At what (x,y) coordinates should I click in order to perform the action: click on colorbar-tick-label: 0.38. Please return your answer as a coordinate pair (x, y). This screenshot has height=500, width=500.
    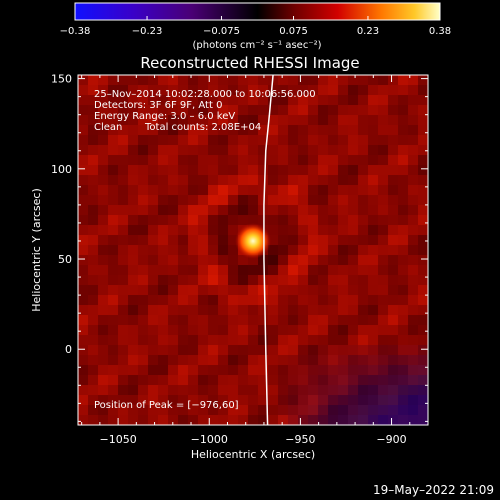
    Looking at the image, I should click on (440, 31).